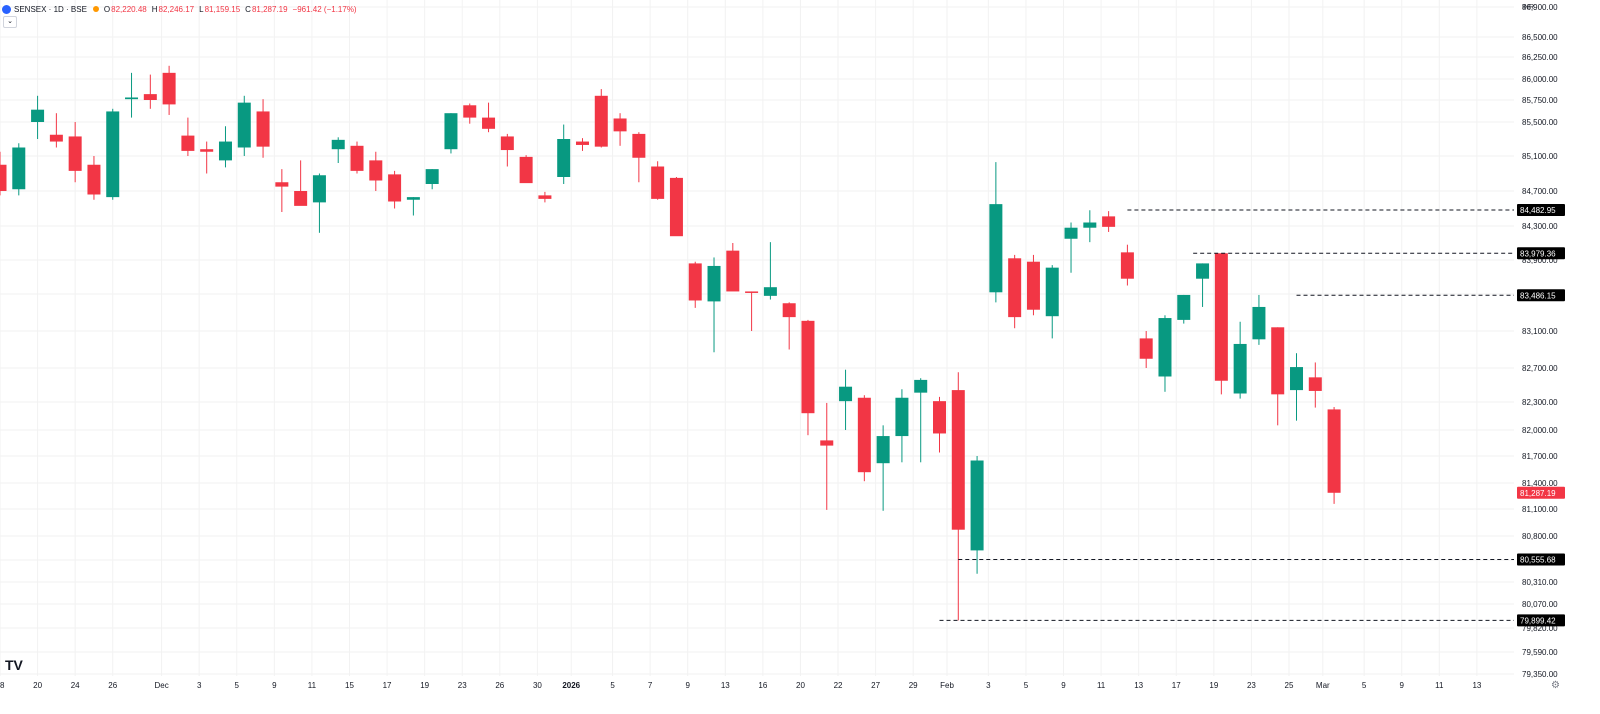 This screenshot has width=1600, height=714. Describe the element at coordinates (1540, 57) in the screenshot. I see `y-tick-label: 86,250.00` at that location.